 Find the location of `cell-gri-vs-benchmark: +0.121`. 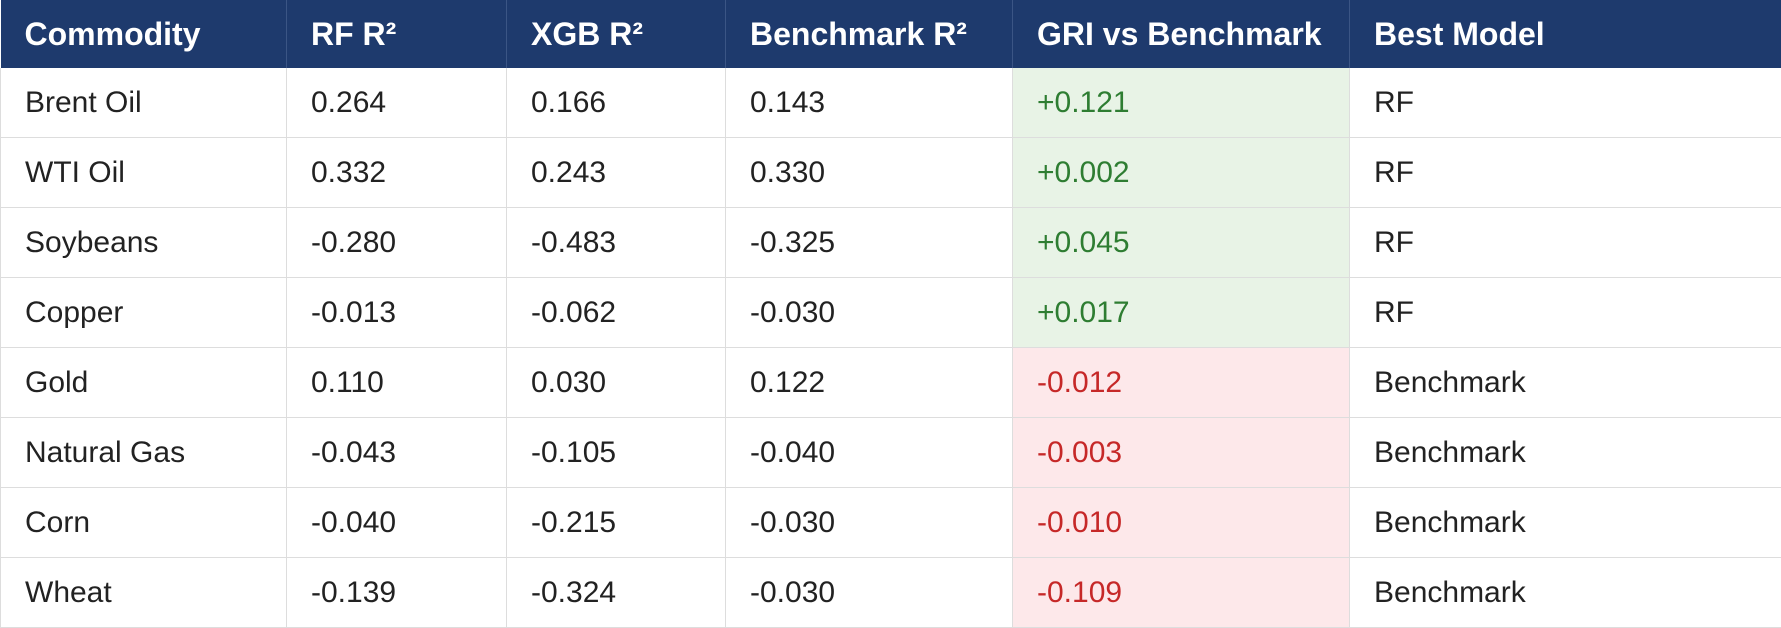

cell-gri-vs-benchmark: +0.121 is located at coordinates (1181, 103).